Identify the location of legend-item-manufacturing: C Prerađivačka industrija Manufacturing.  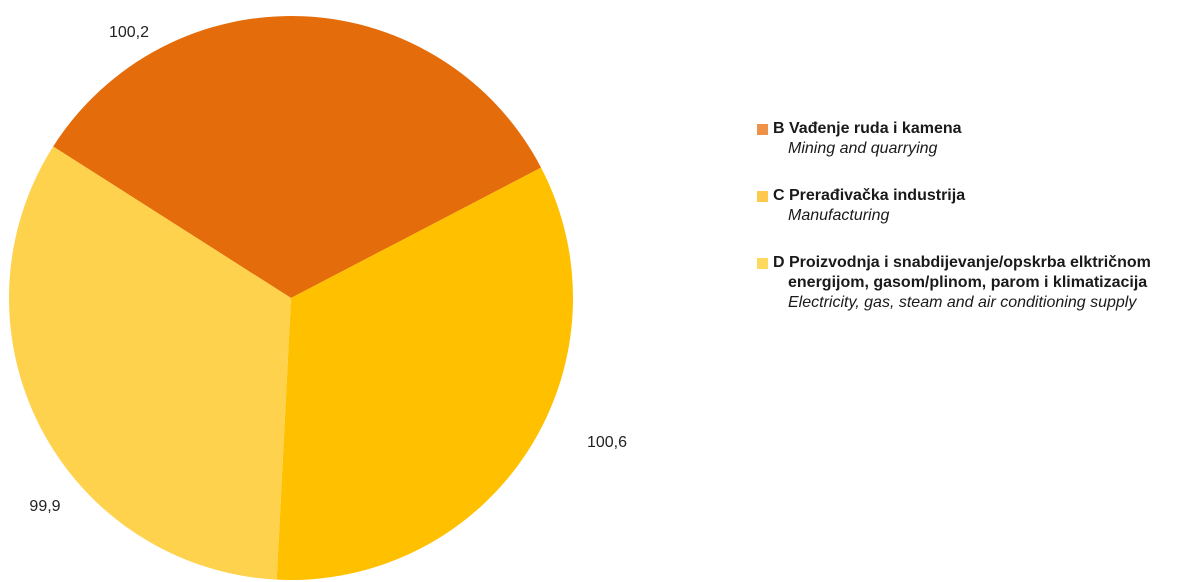
(964, 206).